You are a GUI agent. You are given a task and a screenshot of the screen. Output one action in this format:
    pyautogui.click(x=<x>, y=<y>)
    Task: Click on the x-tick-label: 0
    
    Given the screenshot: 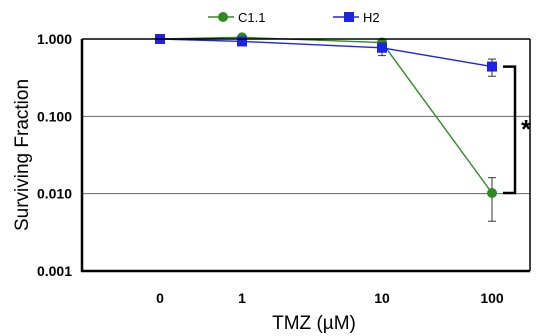 What is the action you would take?
    pyautogui.click(x=160, y=298)
    